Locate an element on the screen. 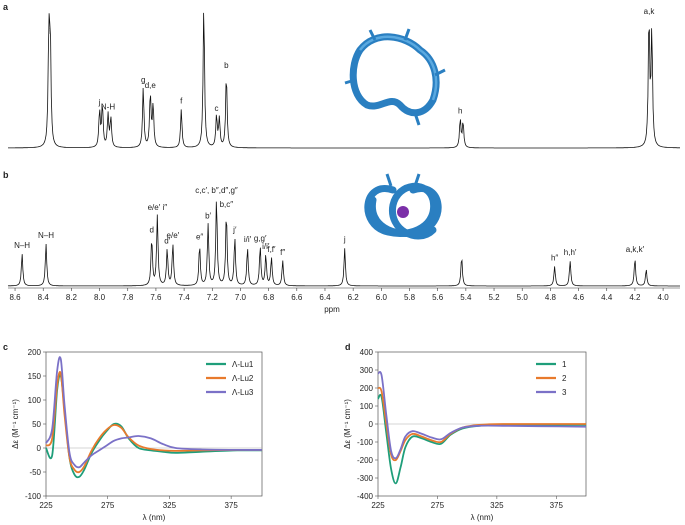 The image size is (685, 525). x-tick-label: 7.8 is located at coordinates (128, 297).